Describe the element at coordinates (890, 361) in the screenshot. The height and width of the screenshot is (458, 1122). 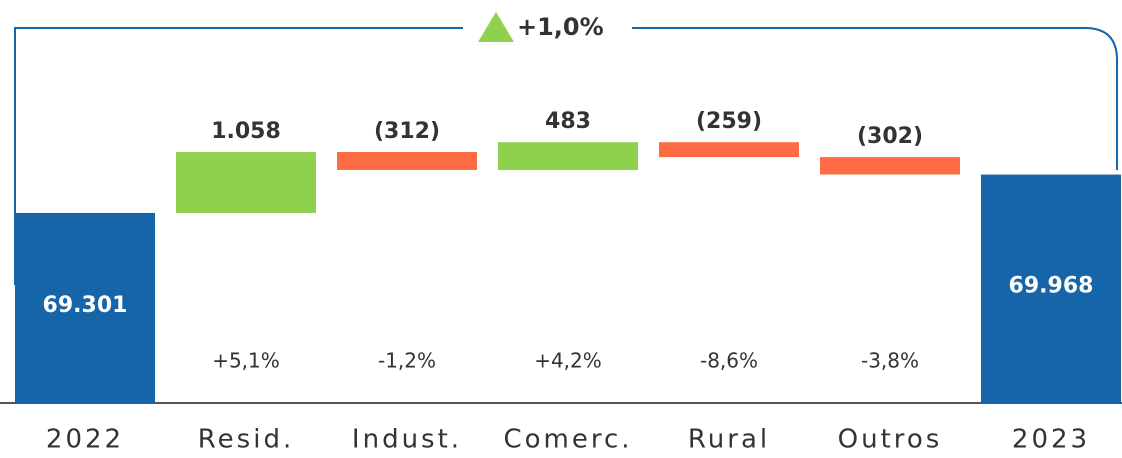
I see `change-label: -3,8%` at that location.